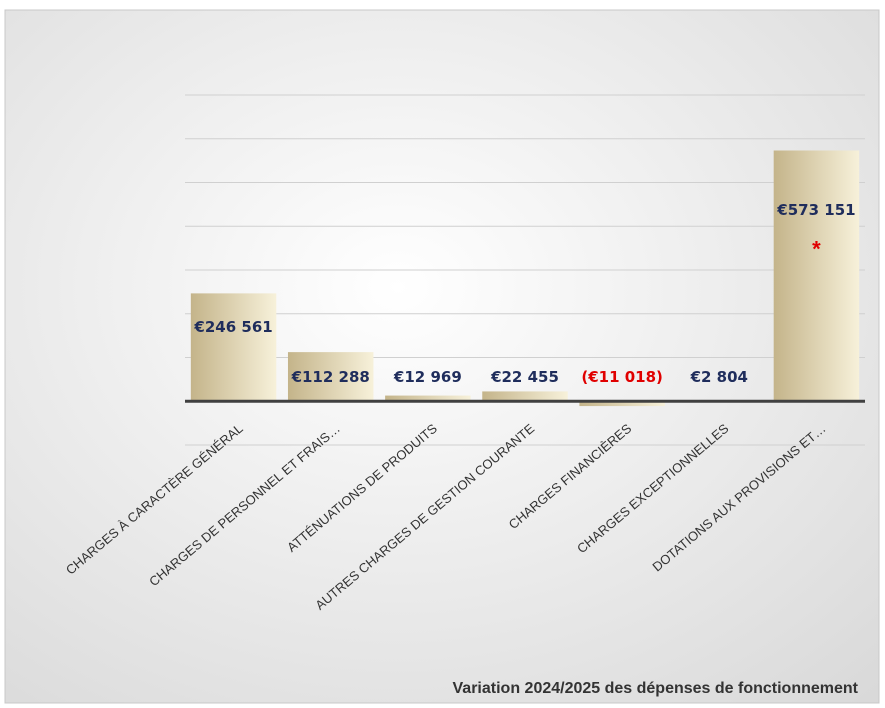  I want to click on annotation: *, so click(816, 248).